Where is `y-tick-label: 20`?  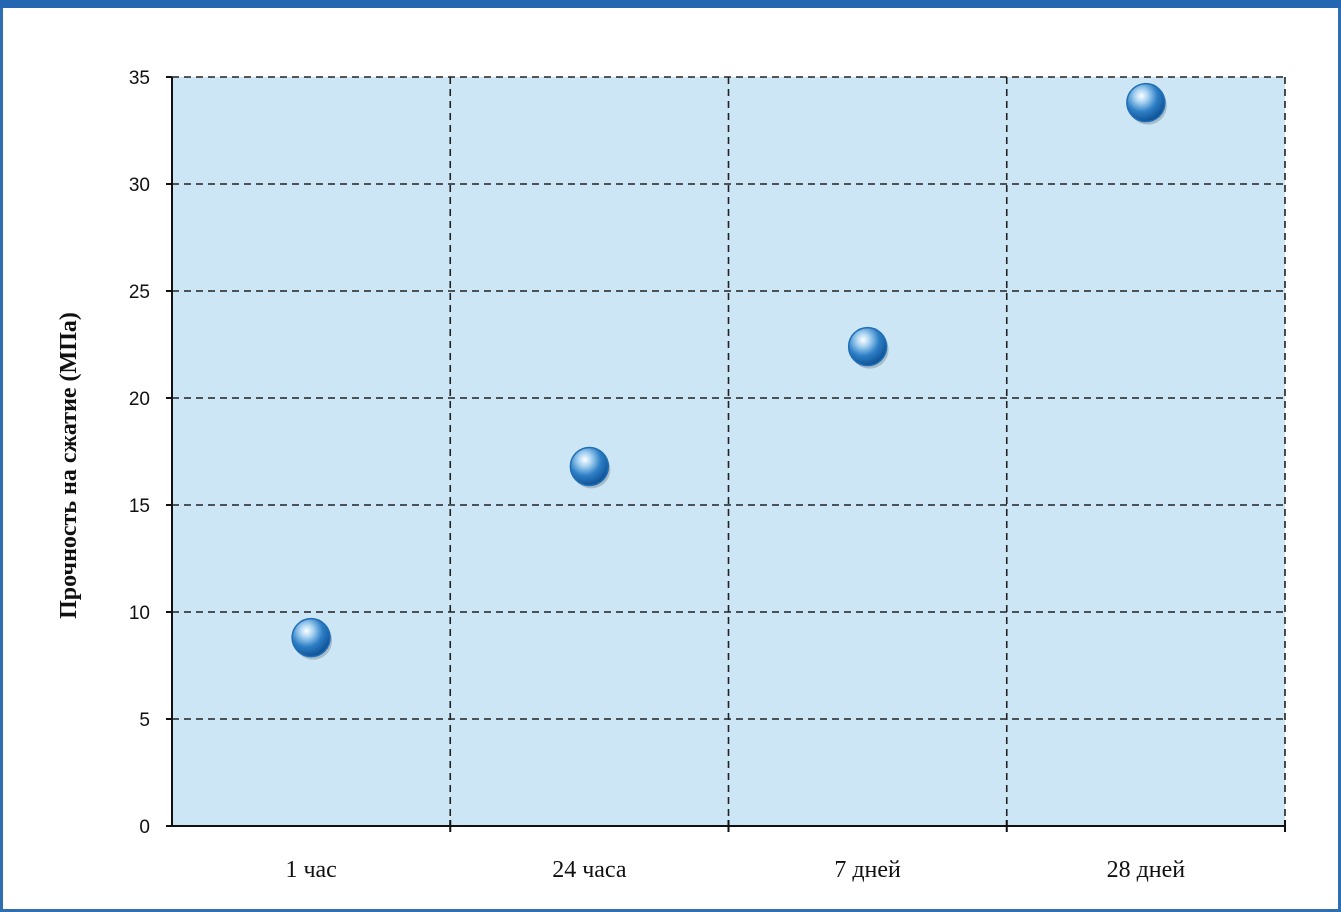 y-tick-label: 20 is located at coordinates (139, 399).